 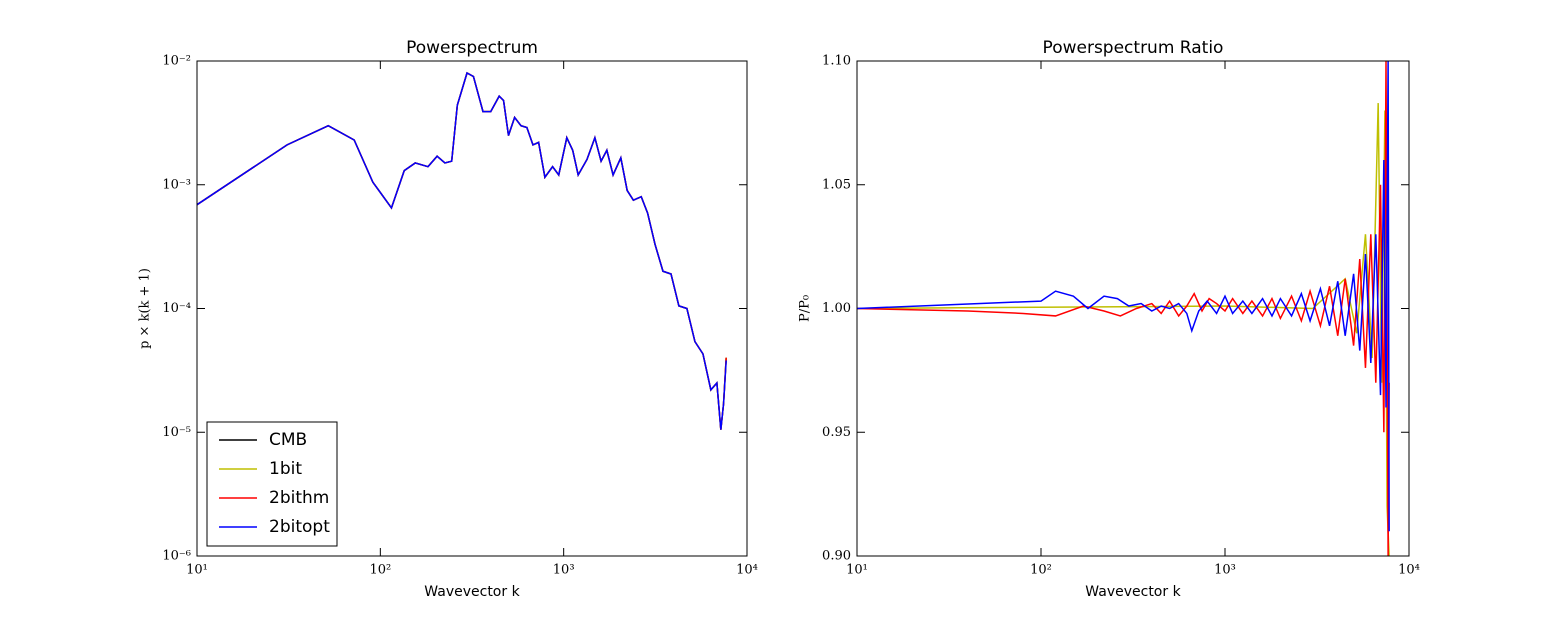 I want to click on legend-box, so click(x=272, y=484).